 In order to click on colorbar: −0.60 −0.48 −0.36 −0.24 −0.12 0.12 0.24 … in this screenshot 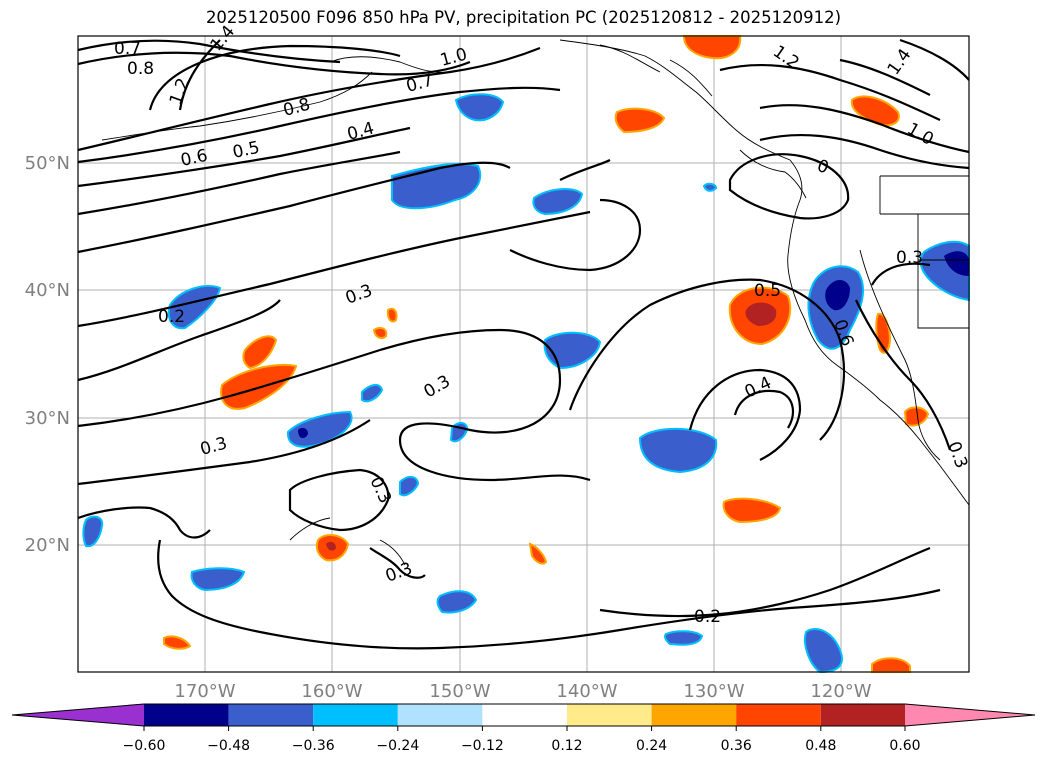, I will do `click(523, 728)`.